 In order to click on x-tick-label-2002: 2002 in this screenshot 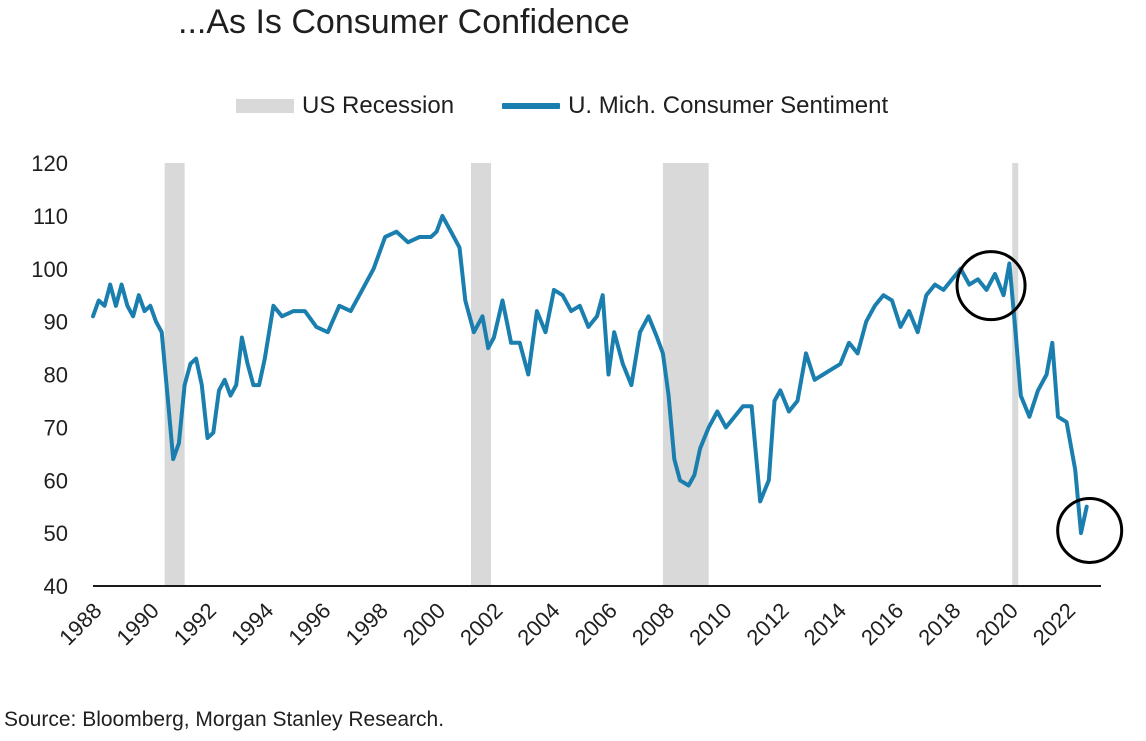, I will do `click(481, 624)`.